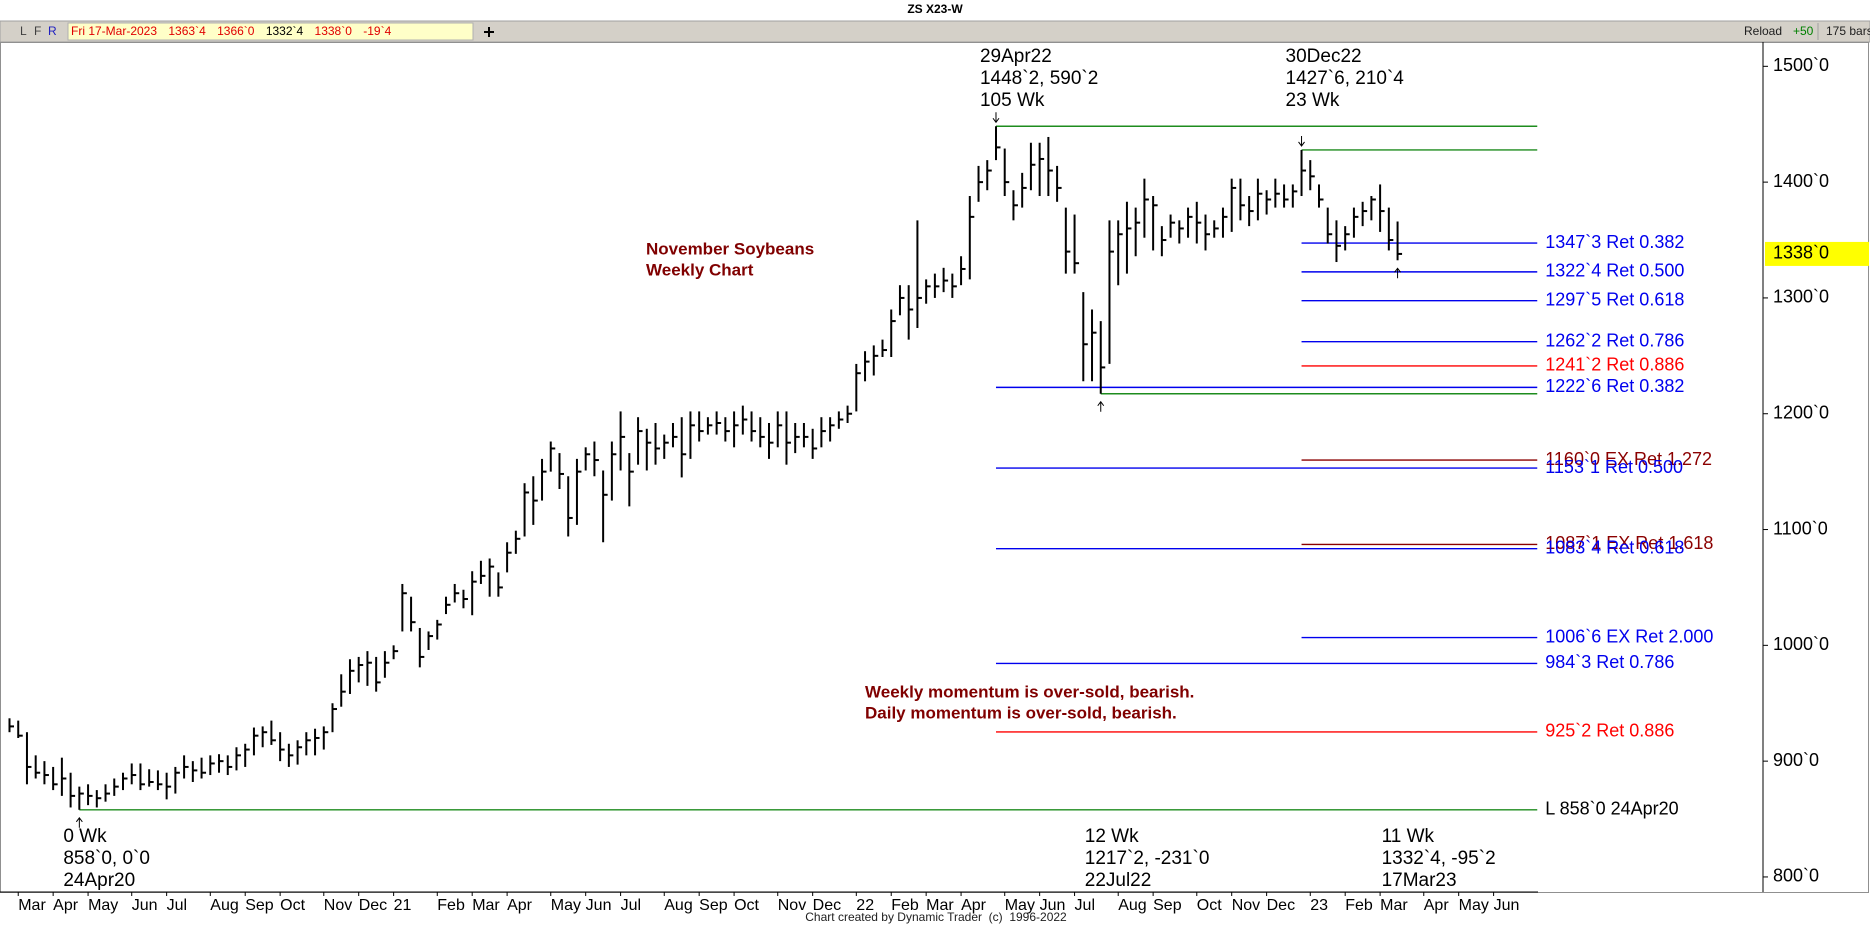  Describe the element at coordinates (187, 31) in the screenshot. I see `quote-open: 1363`4` at that location.